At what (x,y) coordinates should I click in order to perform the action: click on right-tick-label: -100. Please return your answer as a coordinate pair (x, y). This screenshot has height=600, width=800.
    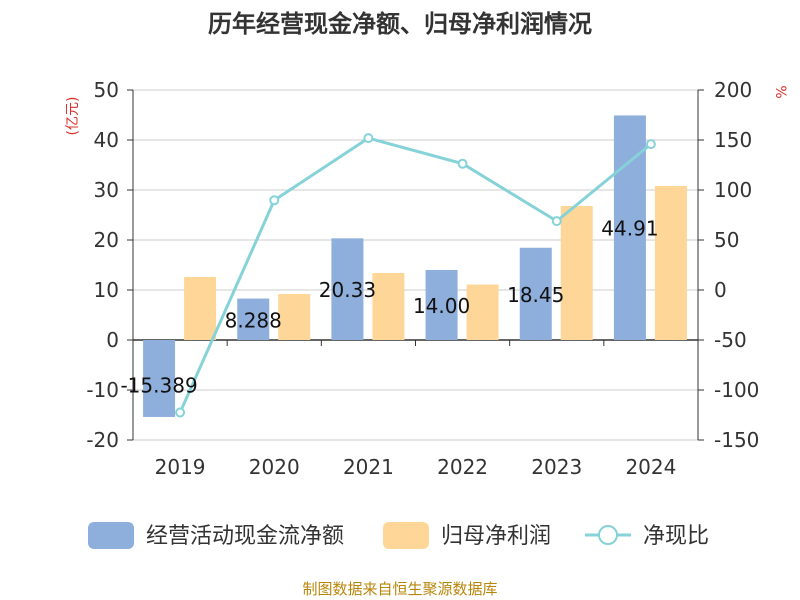
    Looking at the image, I should click on (736, 390).